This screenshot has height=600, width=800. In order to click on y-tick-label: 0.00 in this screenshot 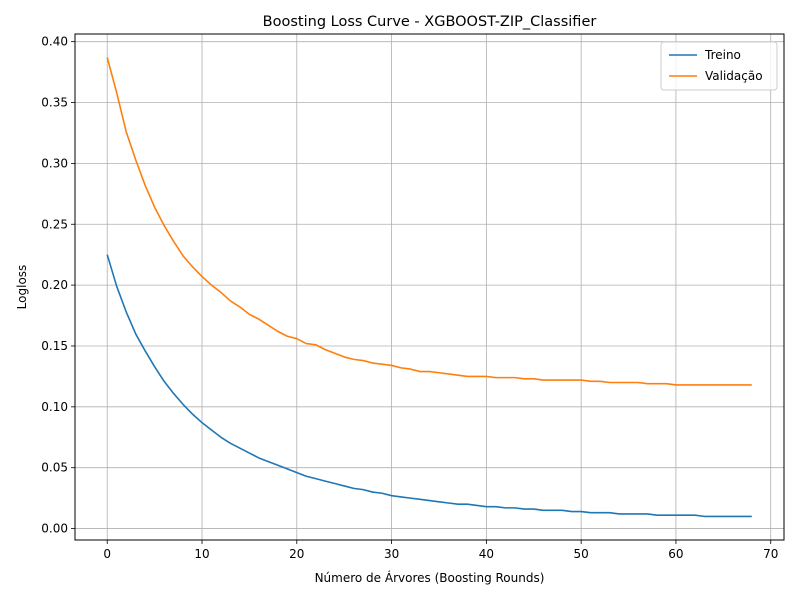, I will do `click(54, 529)`.